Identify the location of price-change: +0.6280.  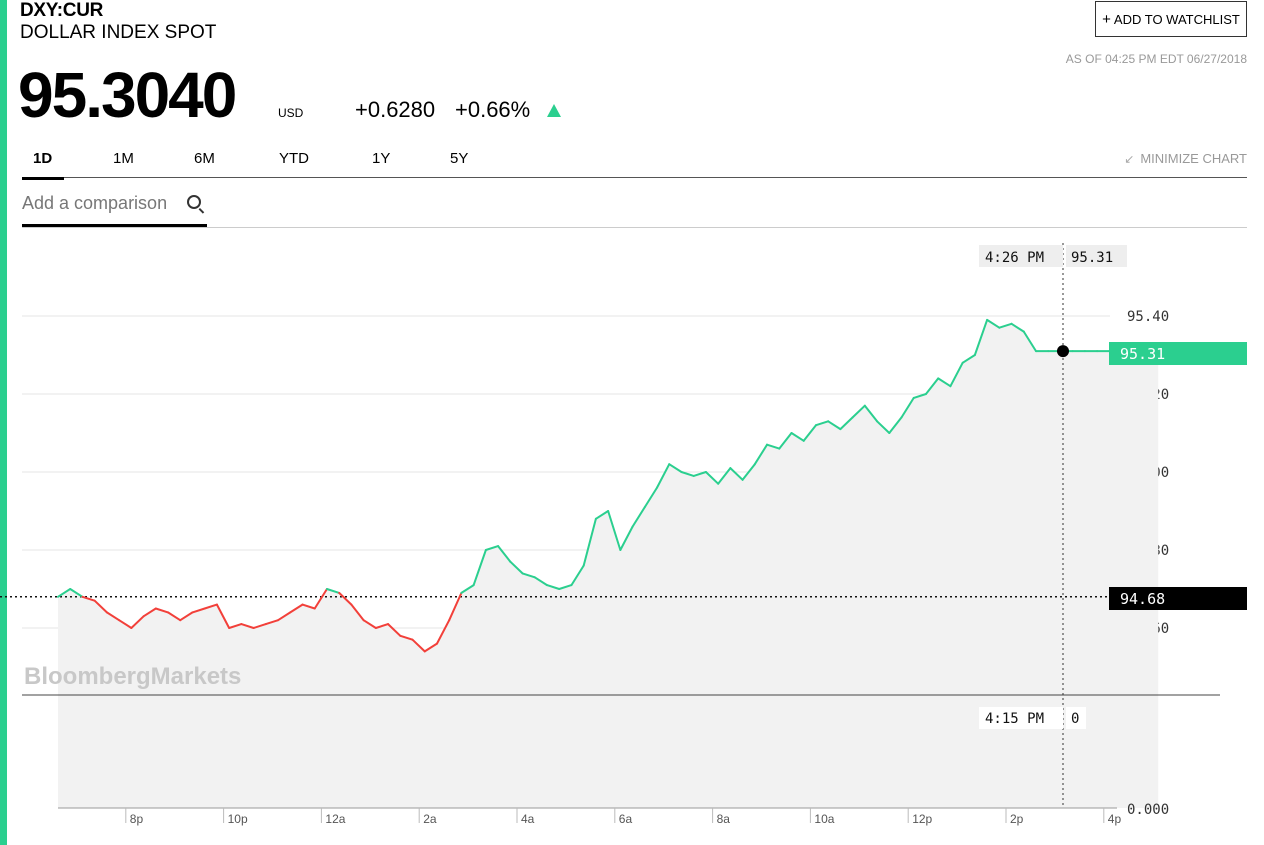
(395, 109).